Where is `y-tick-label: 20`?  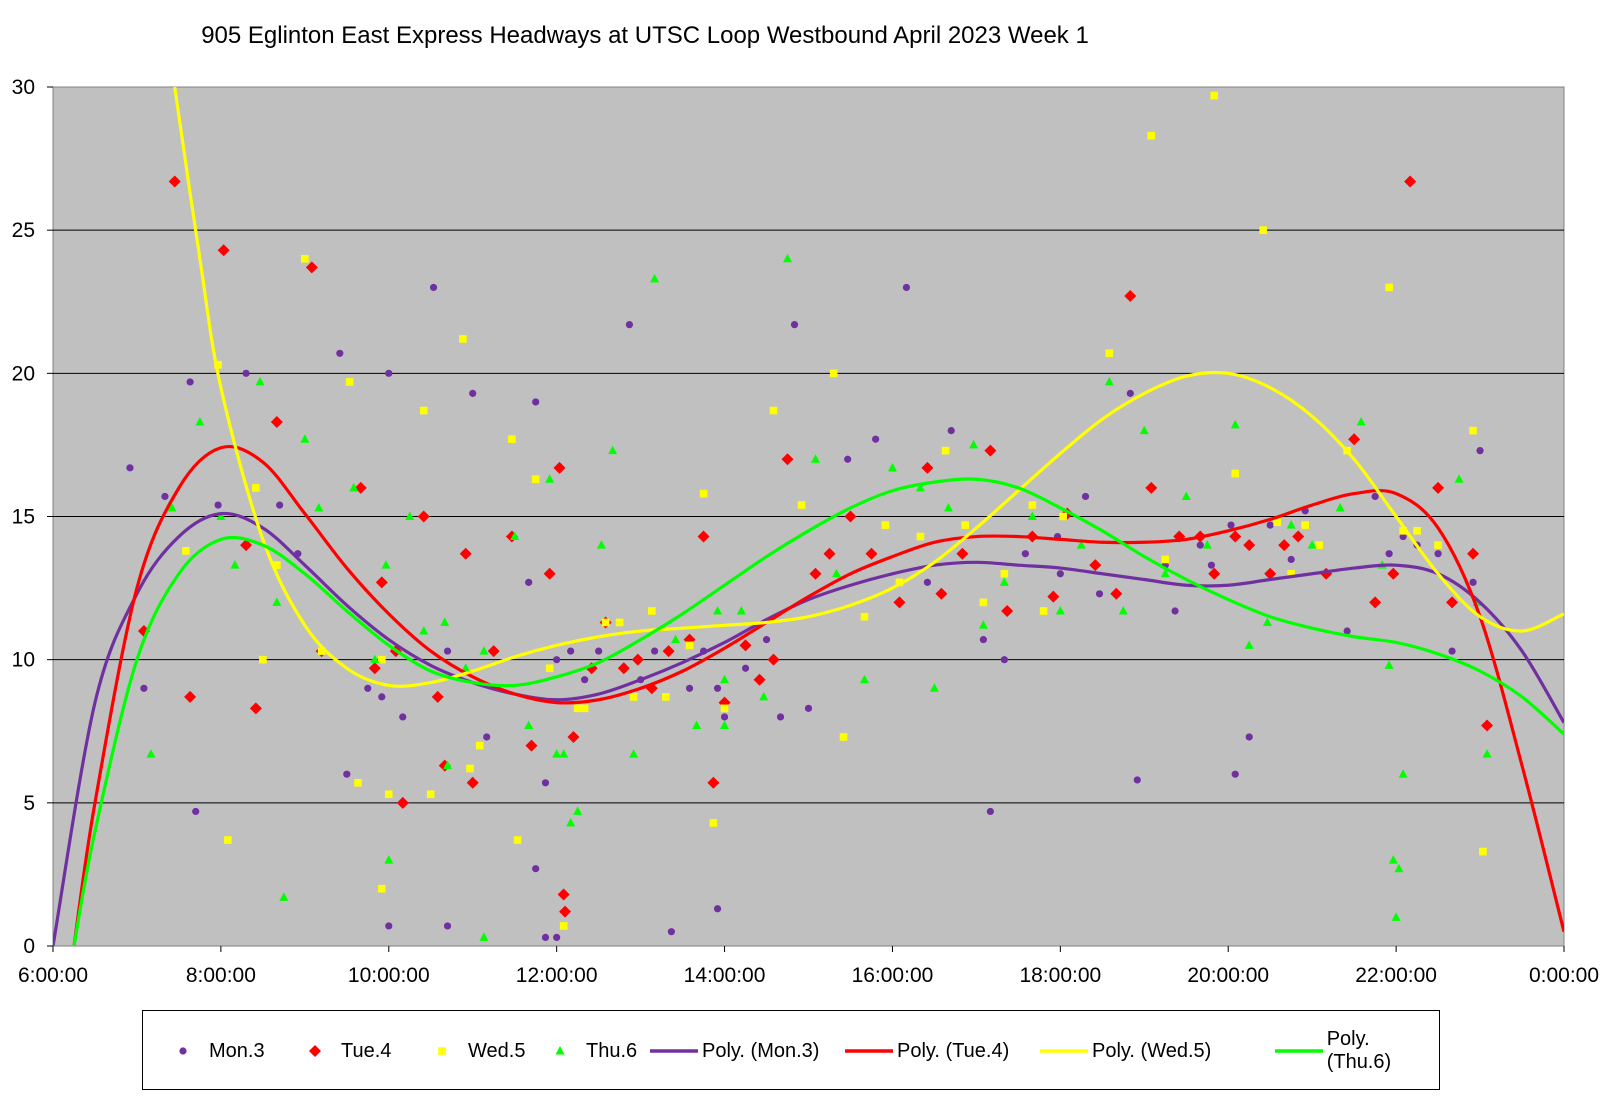 y-tick-label: 20 is located at coordinates (23, 373).